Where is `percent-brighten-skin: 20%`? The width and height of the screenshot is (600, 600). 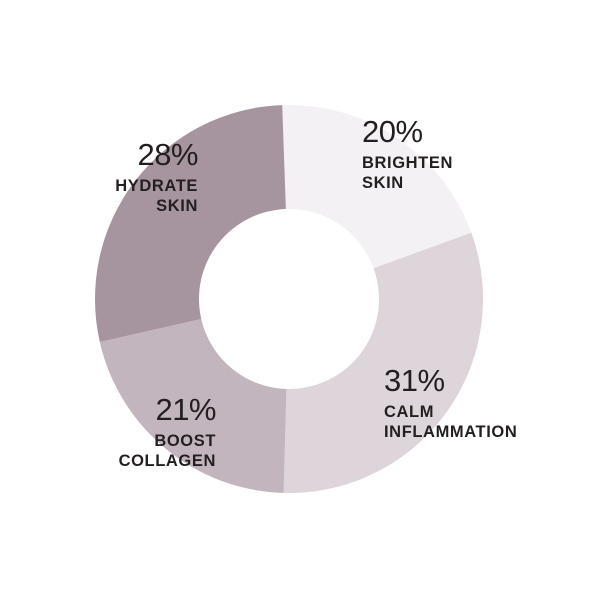
percent-brighten-skin: 20% is located at coordinates (392, 131).